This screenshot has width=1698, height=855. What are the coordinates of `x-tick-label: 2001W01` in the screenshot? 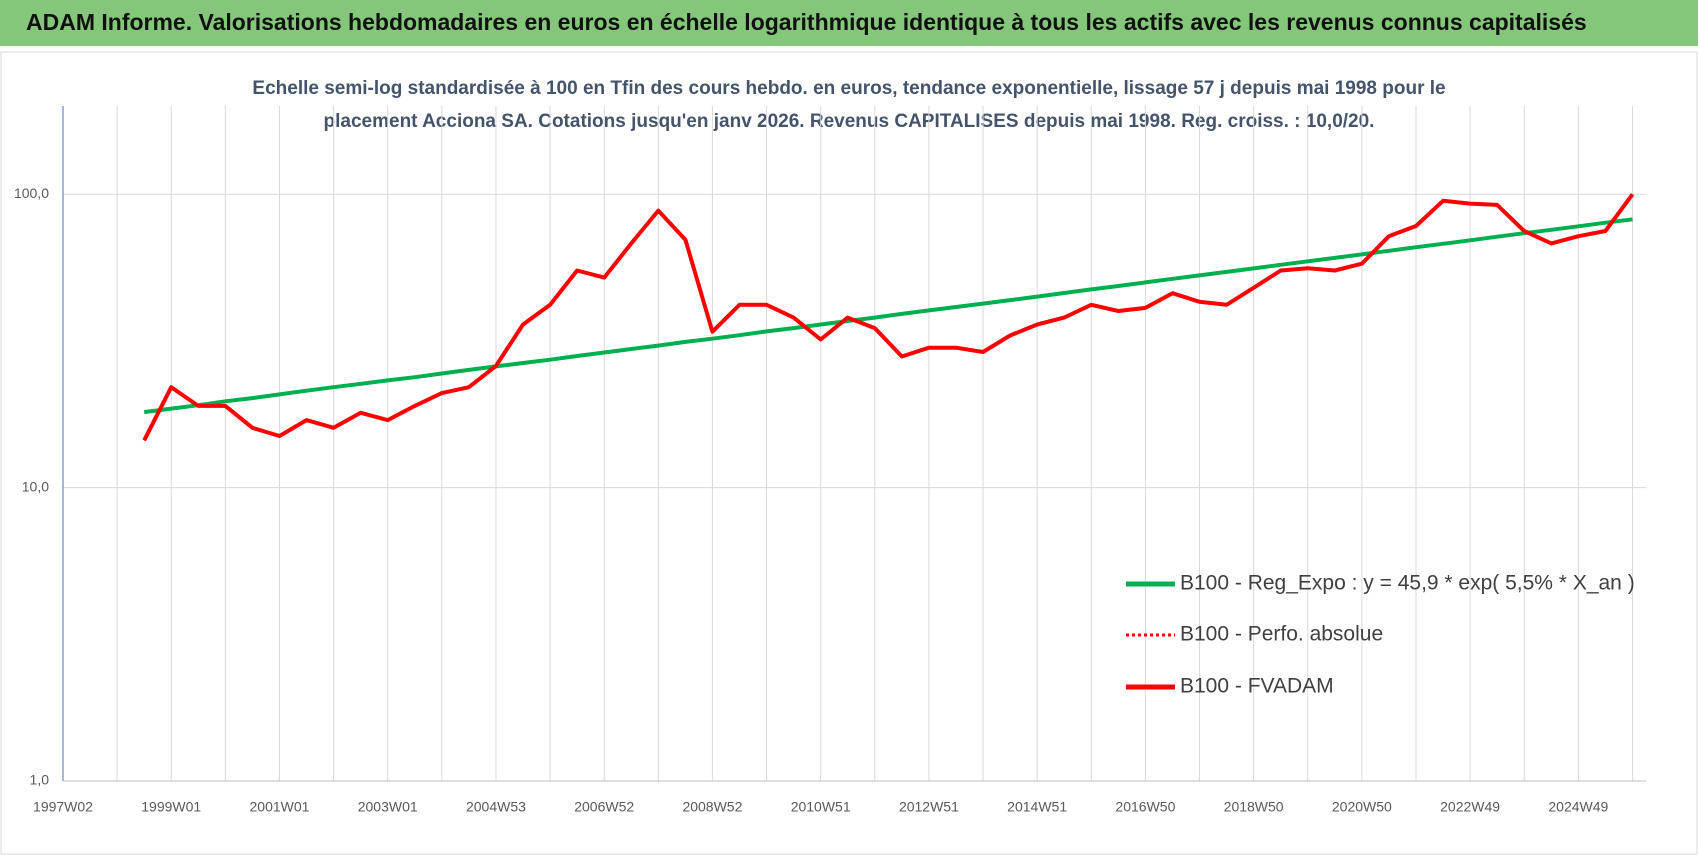 It's located at (280, 807).